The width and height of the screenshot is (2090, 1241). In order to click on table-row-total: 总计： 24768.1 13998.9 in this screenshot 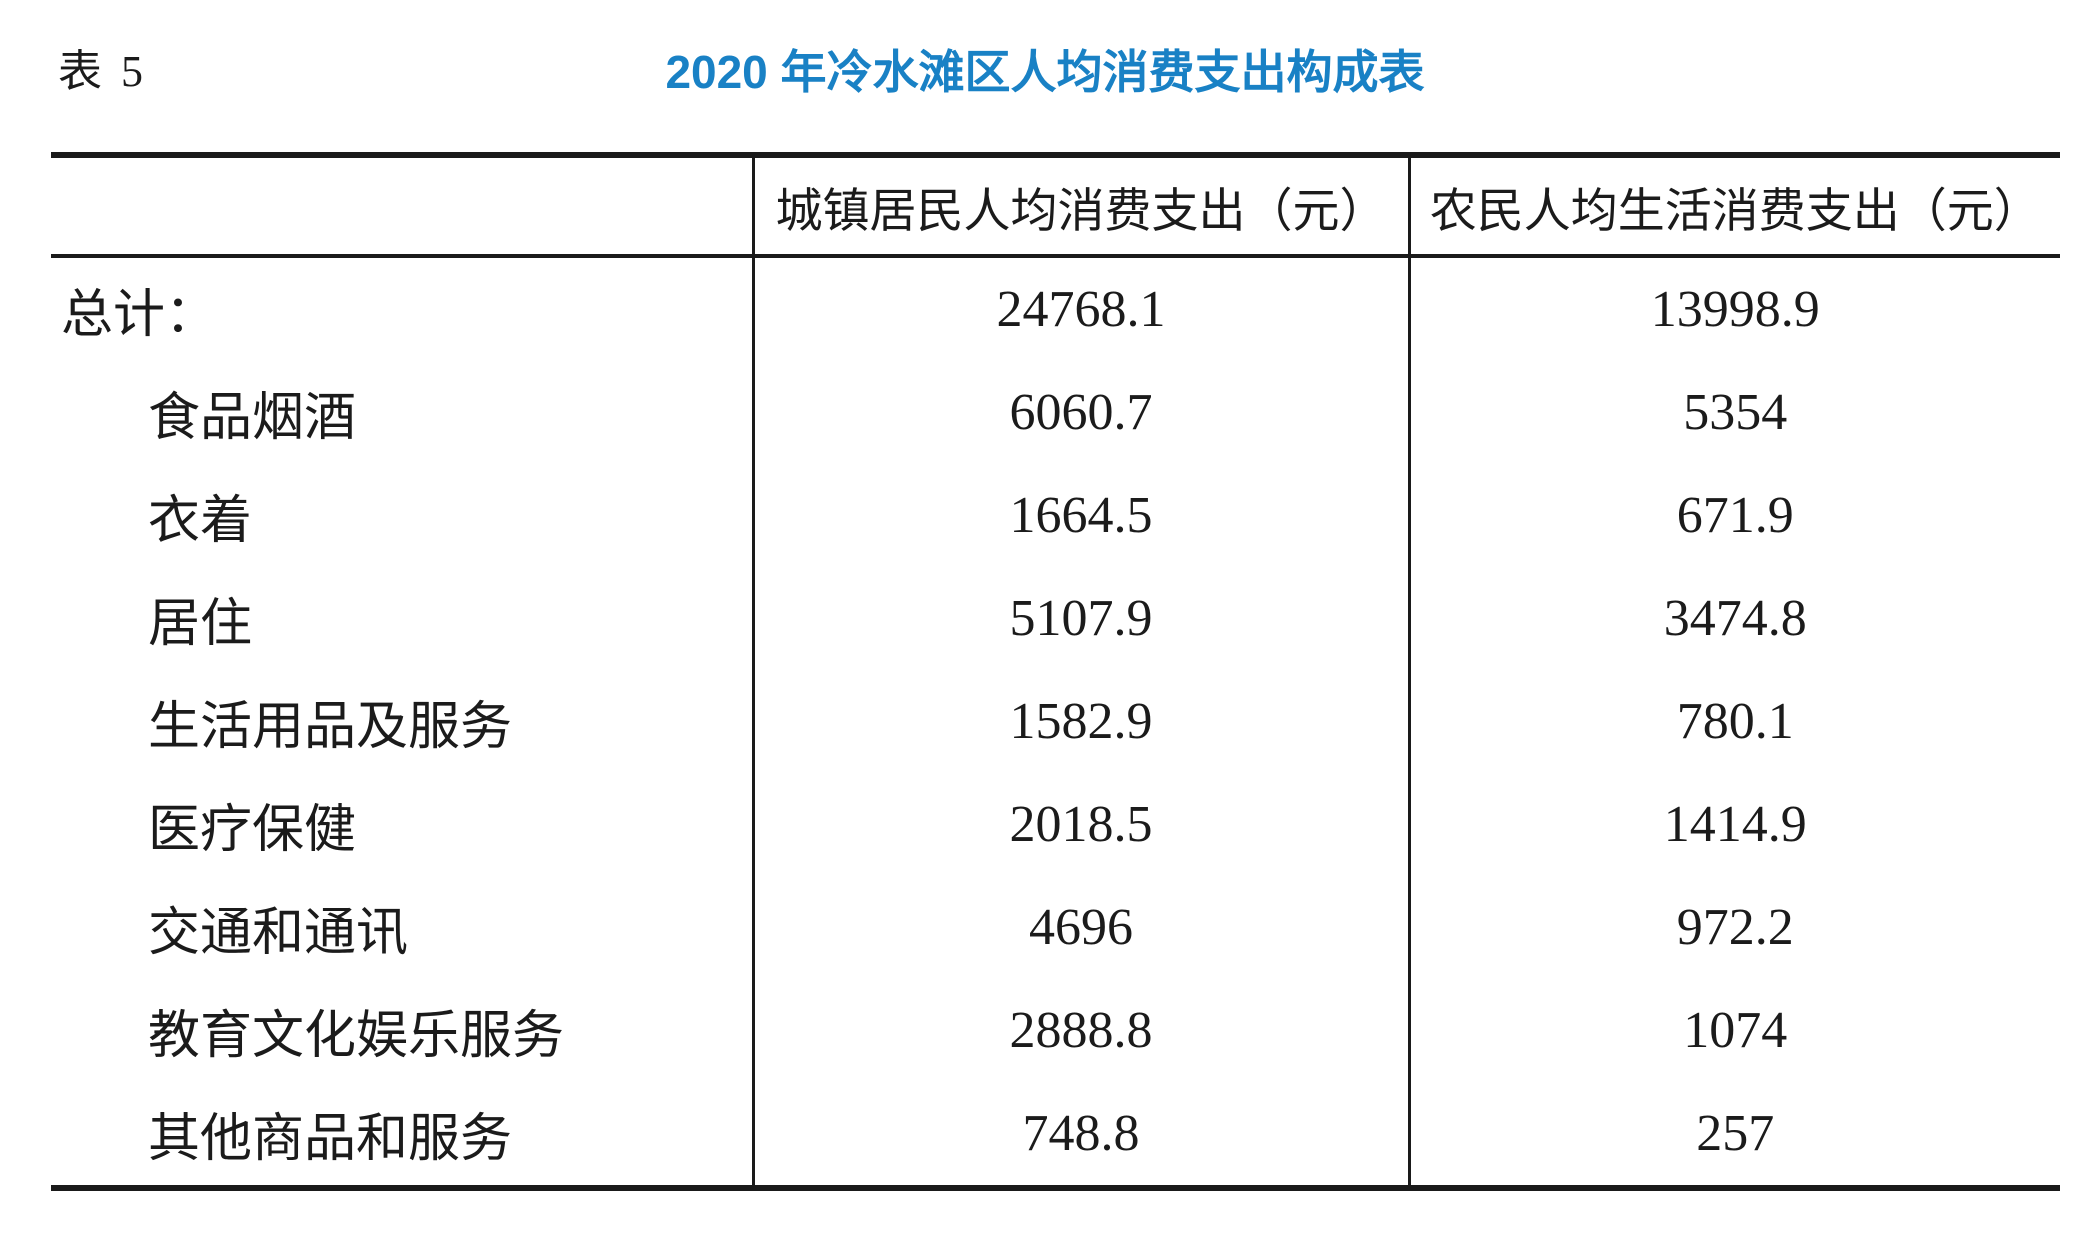, I will do `click(1055, 308)`.